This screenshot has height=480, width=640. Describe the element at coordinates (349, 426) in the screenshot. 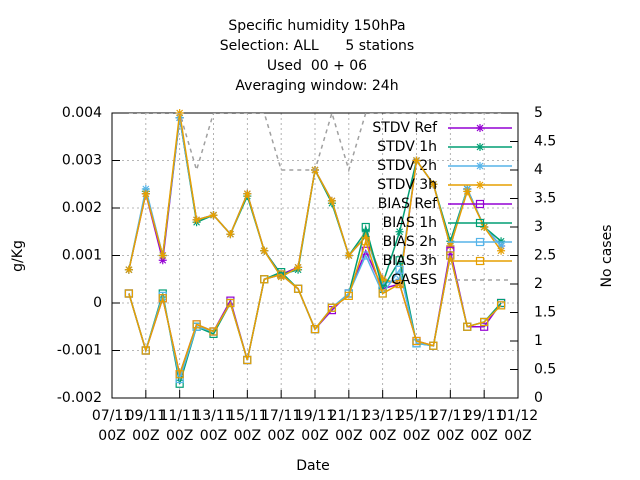

I see `x-tick-label: 21/11 00Z` at that location.